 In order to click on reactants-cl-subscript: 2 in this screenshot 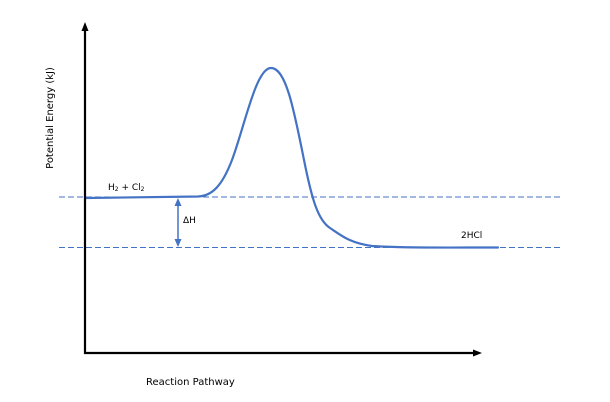, I will do `click(142, 189)`.